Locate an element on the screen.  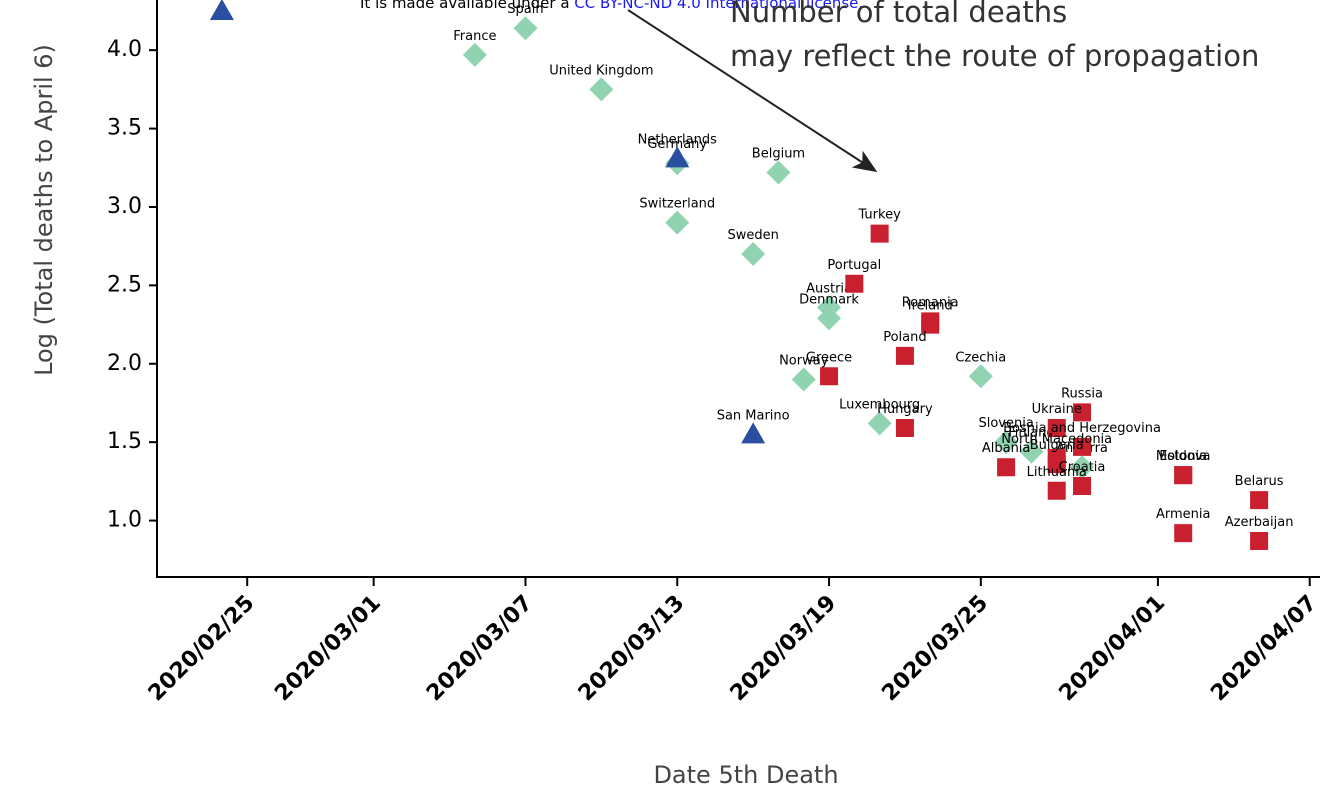
point-label: Germany is located at coordinates (677, 144).